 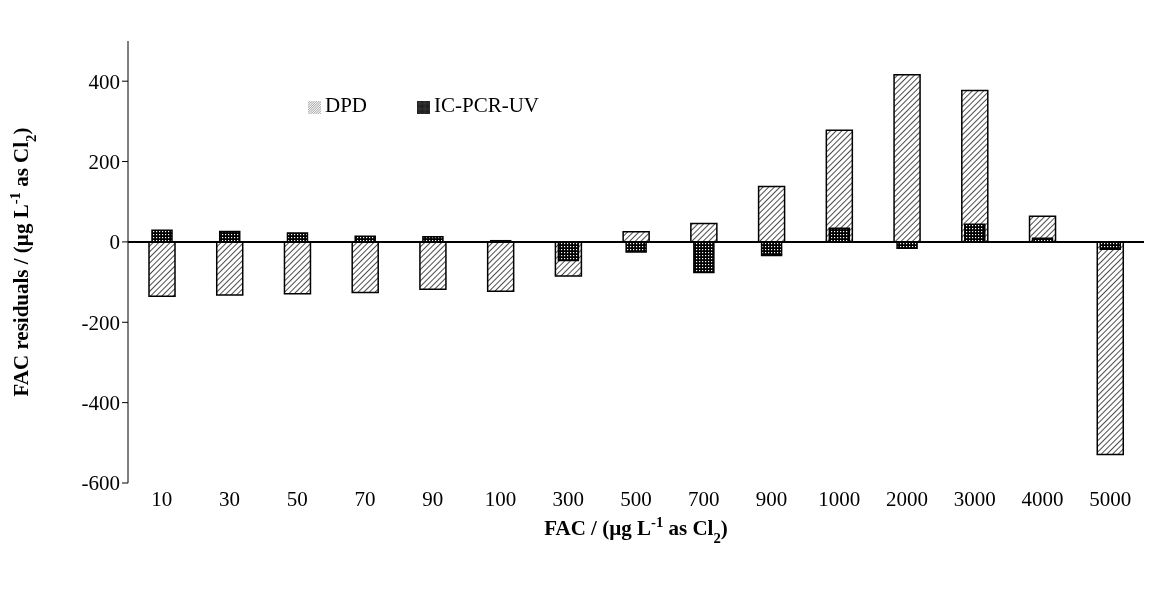 I want to click on x-tick-label: 90, so click(x=433, y=498).